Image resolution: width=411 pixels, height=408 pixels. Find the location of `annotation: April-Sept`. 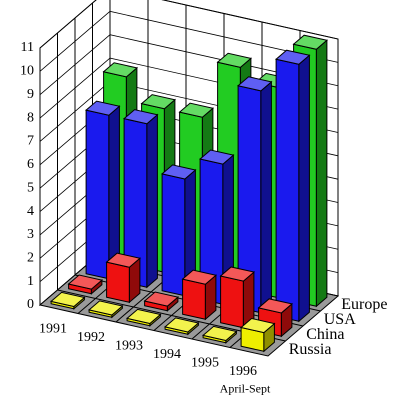

annotation: April-Sept is located at coordinates (245, 389).